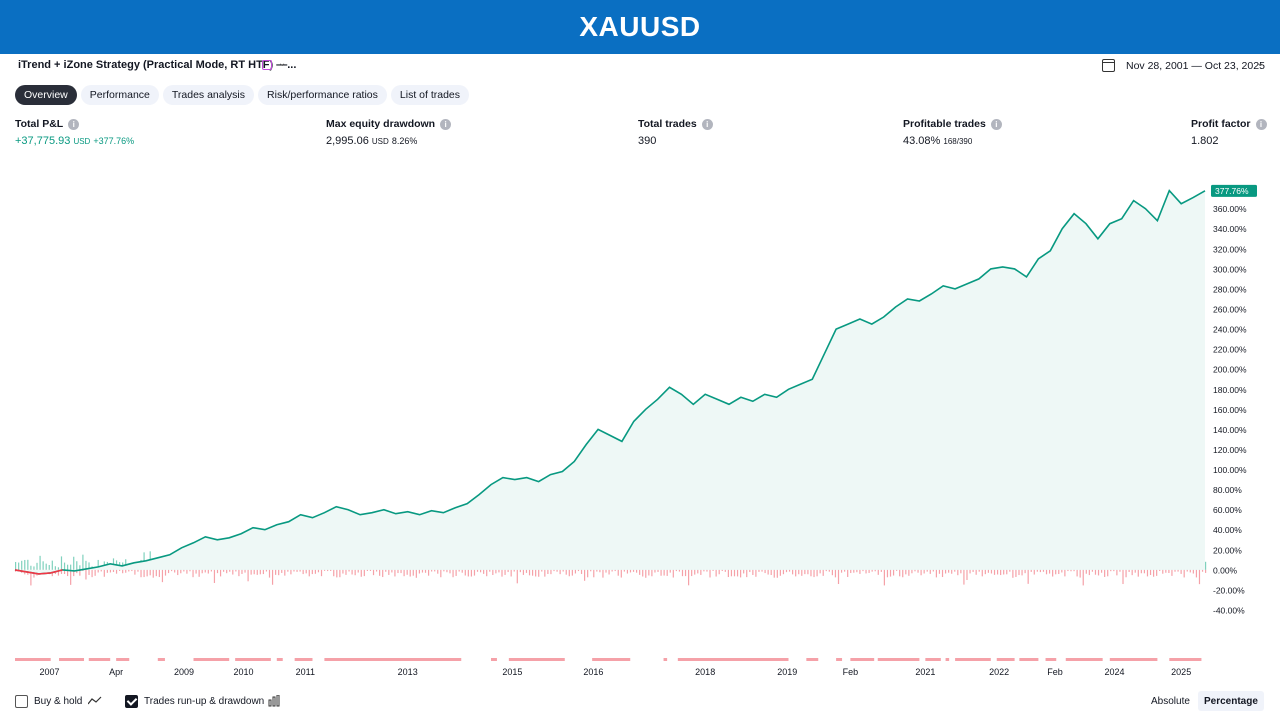  I want to click on chevron-down-icon: ⌄, so click(282, 63).